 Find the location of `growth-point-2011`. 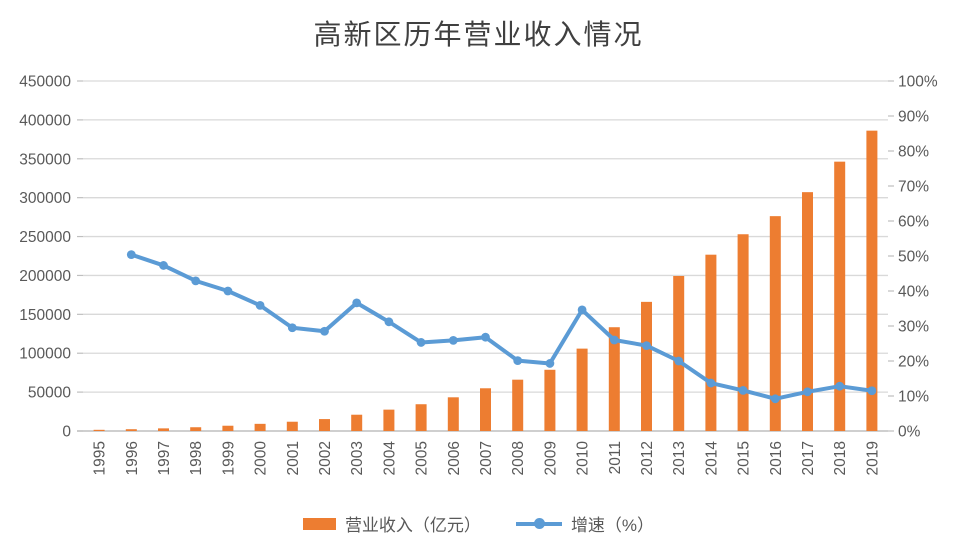

growth-point-2011 is located at coordinates (614, 340).